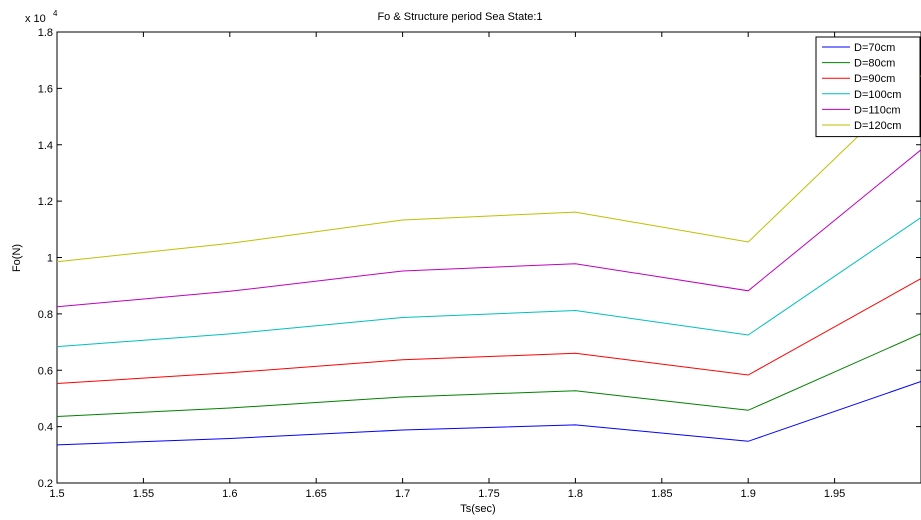 This screenshot has width=921, height=520. What do you see at coordinates (315, 494) in the screenshot?
I see `x-tick-label: 1.65` at bounding box center [315, 494].